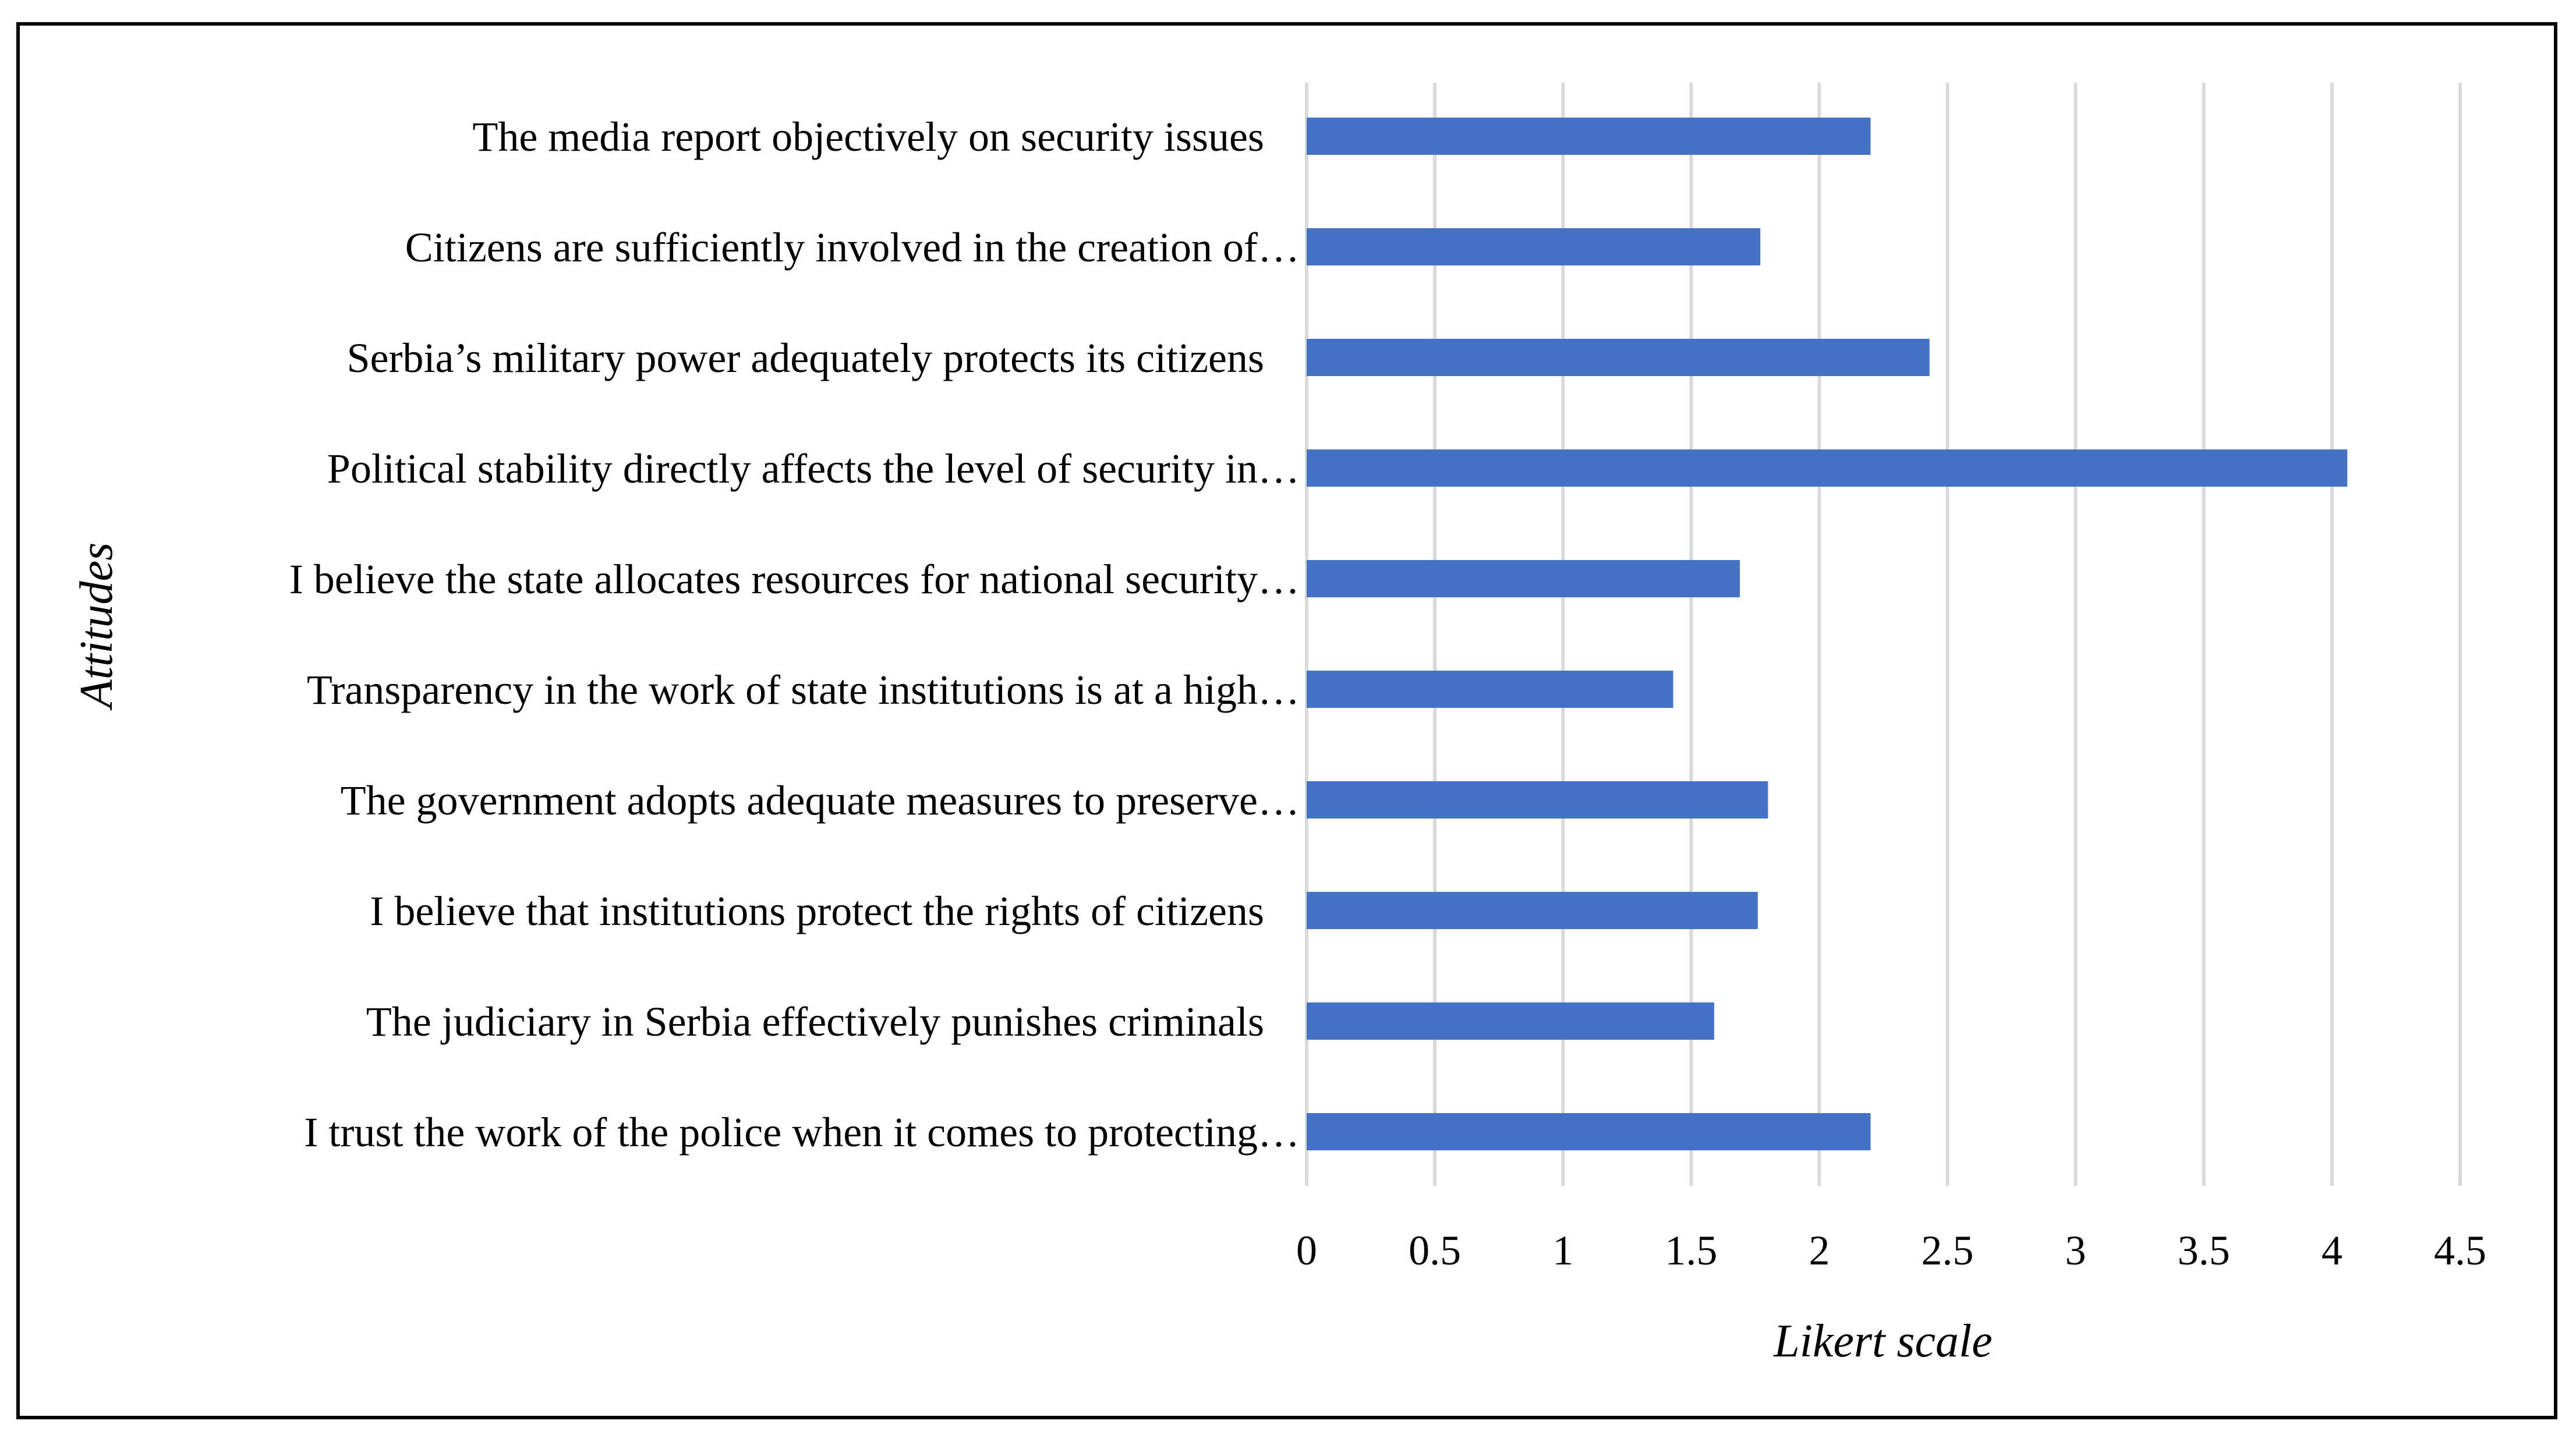 Image resolution: width=2576 pixels, height=1442 pixels. What do you see at coordinates (1891, 1250) in the screenshot?
I see `x-tick-labels: 0 0.5 1 1.5 2 2.5 3 3.5 4 4.5` at bounding box center [1891, 1250].